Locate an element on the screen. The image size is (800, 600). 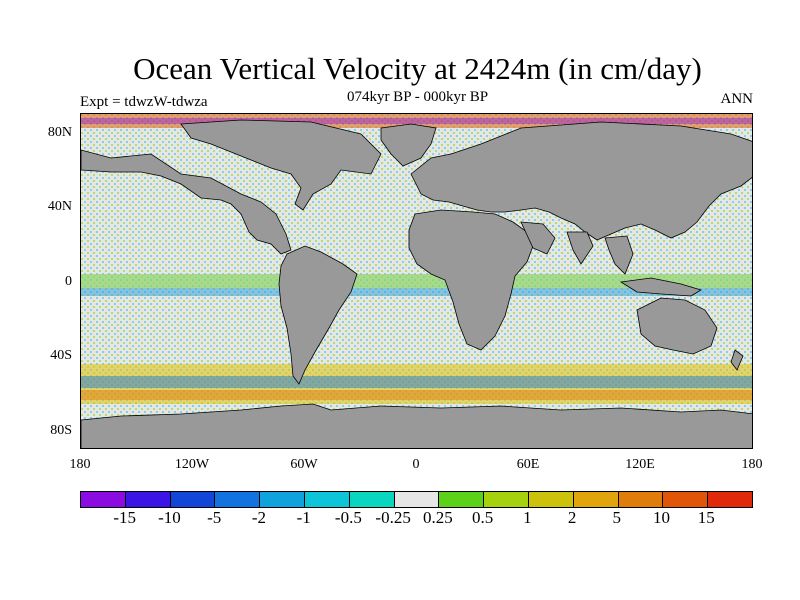
colorbar-label: -1 is located at coordinates (303, 517).